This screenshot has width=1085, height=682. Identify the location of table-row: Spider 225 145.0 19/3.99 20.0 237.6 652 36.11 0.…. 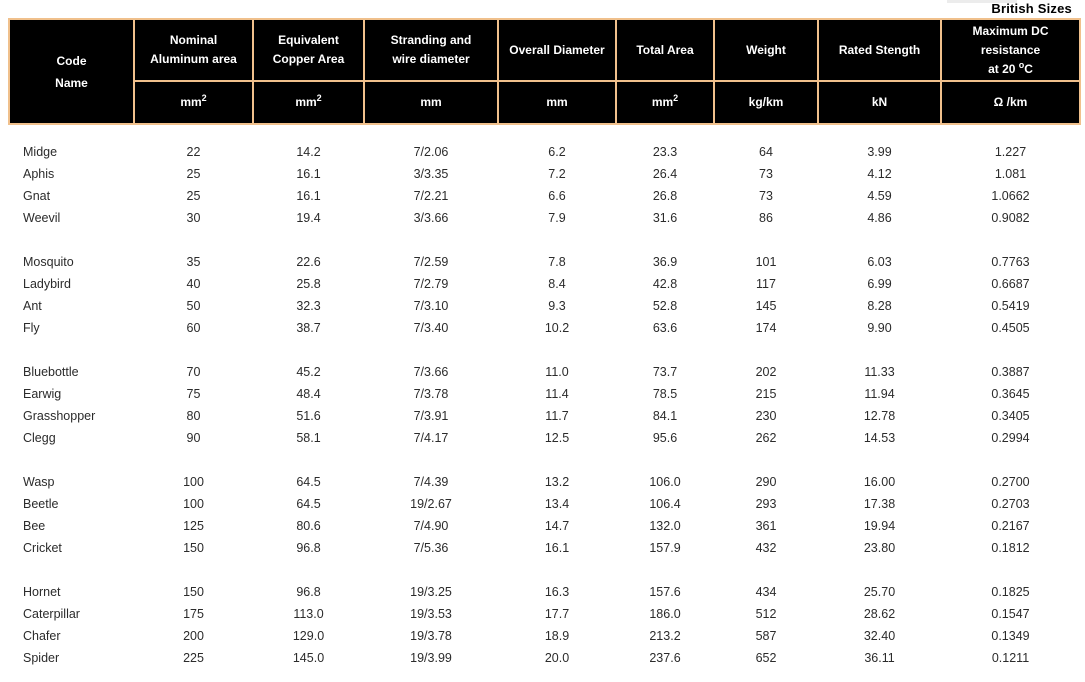
(544, 658).